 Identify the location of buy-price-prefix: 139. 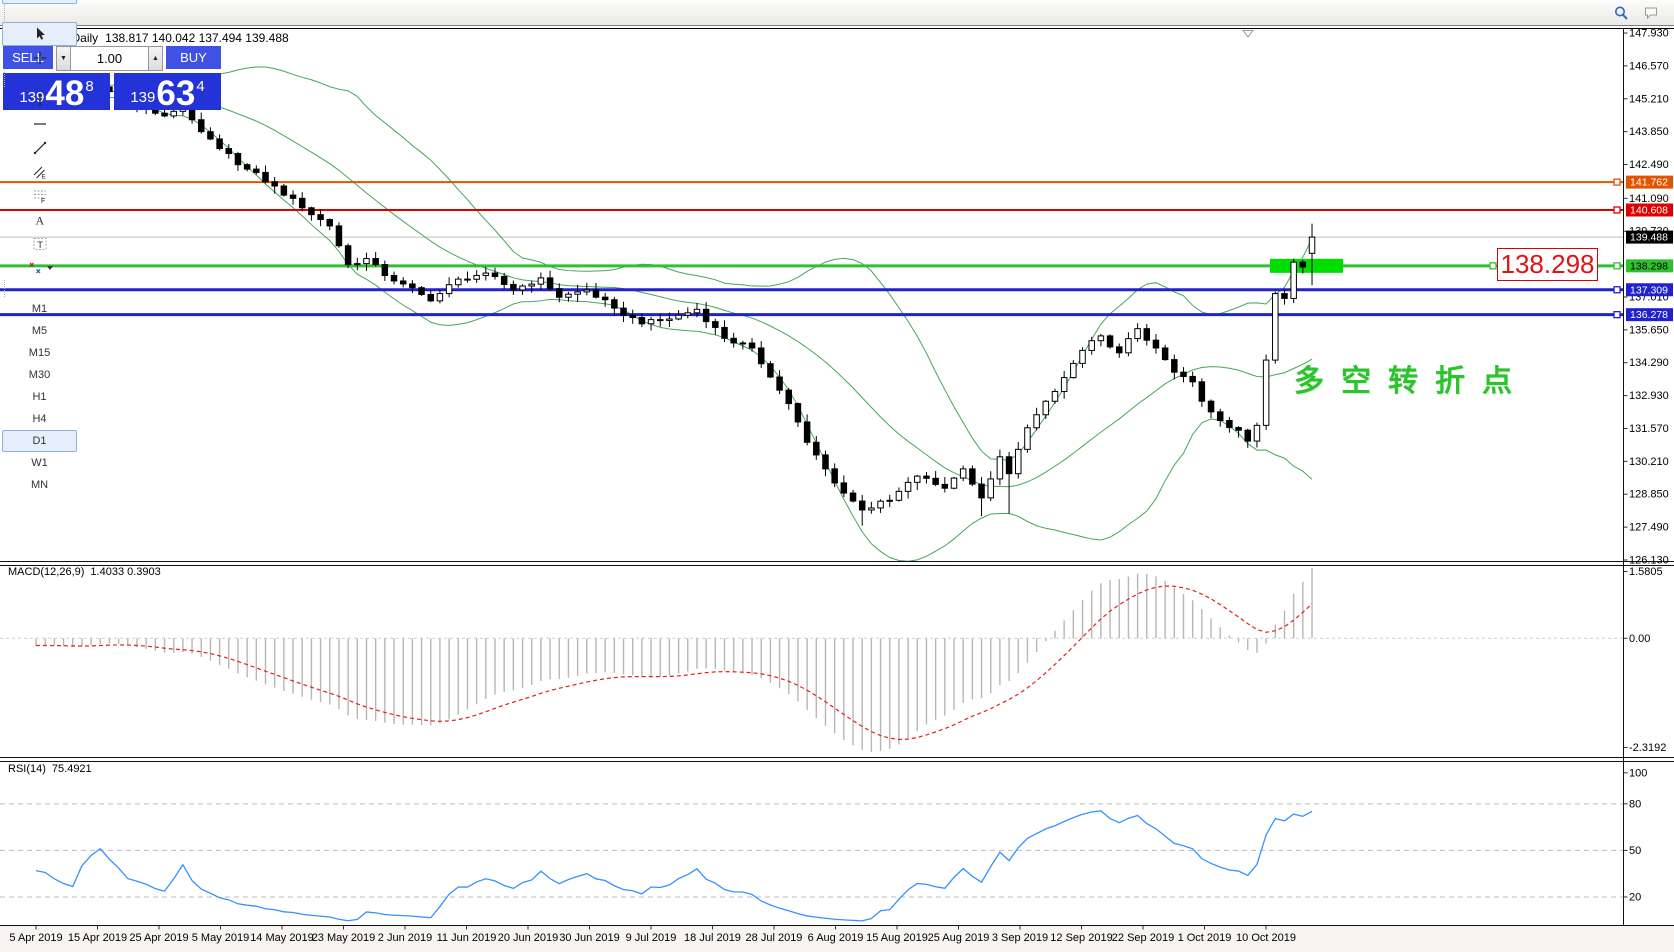
(143, 97).